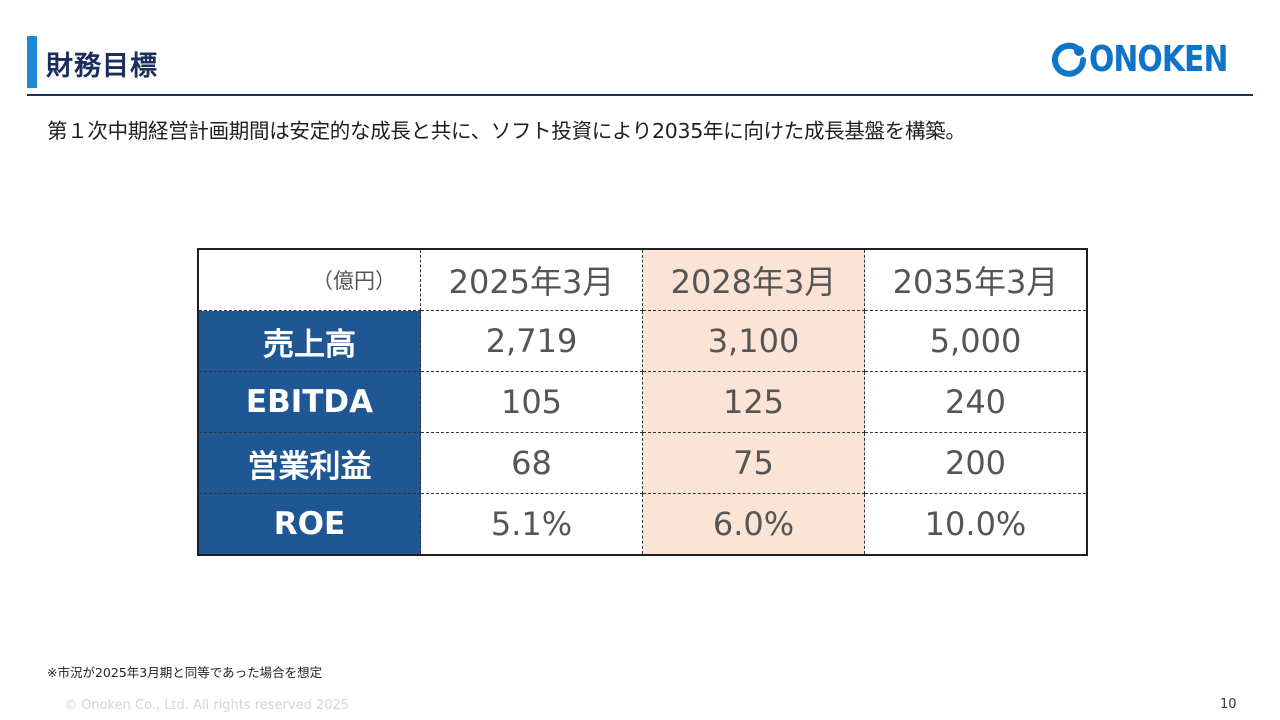 This screenshot has width=1280, height=720. I want to click on table-row: 営業利益 68 75 200, so click(642, 463).